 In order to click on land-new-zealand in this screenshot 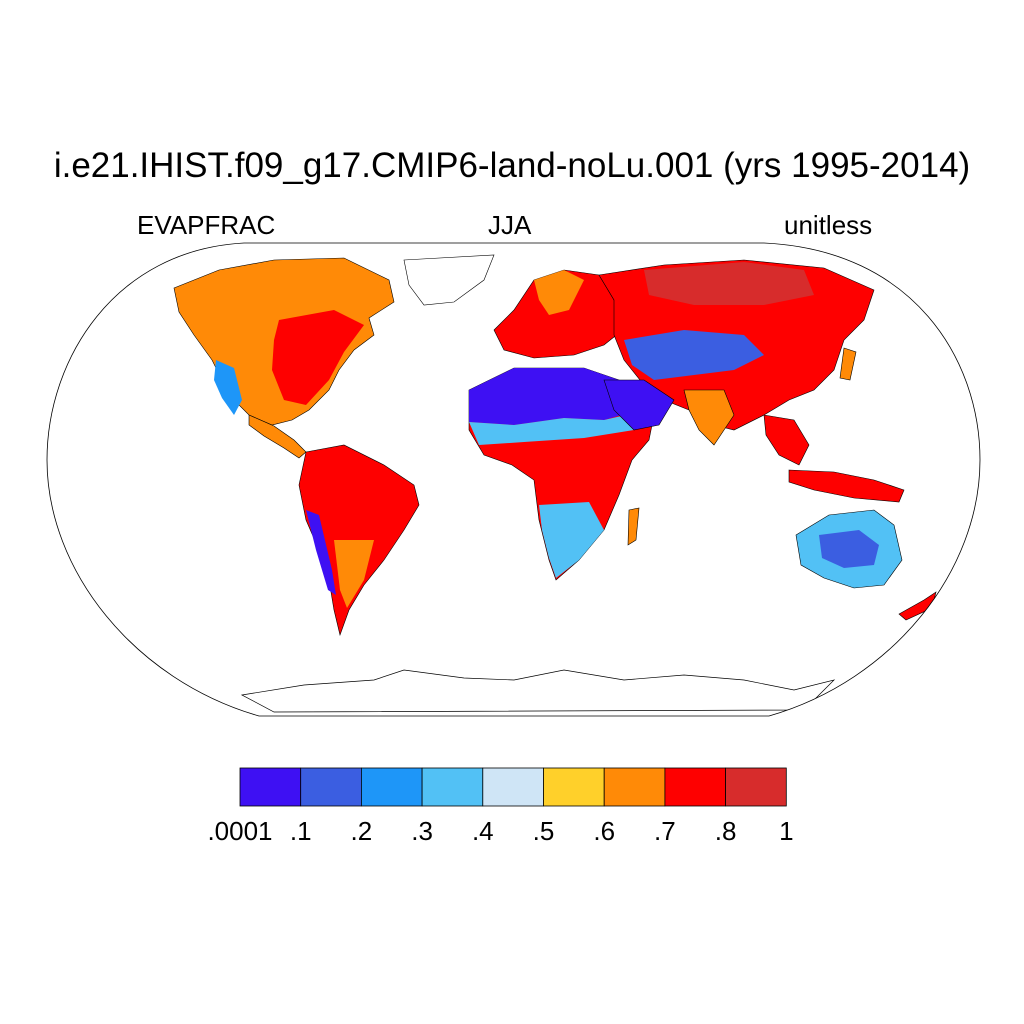, I will do `click(917, 606)`.